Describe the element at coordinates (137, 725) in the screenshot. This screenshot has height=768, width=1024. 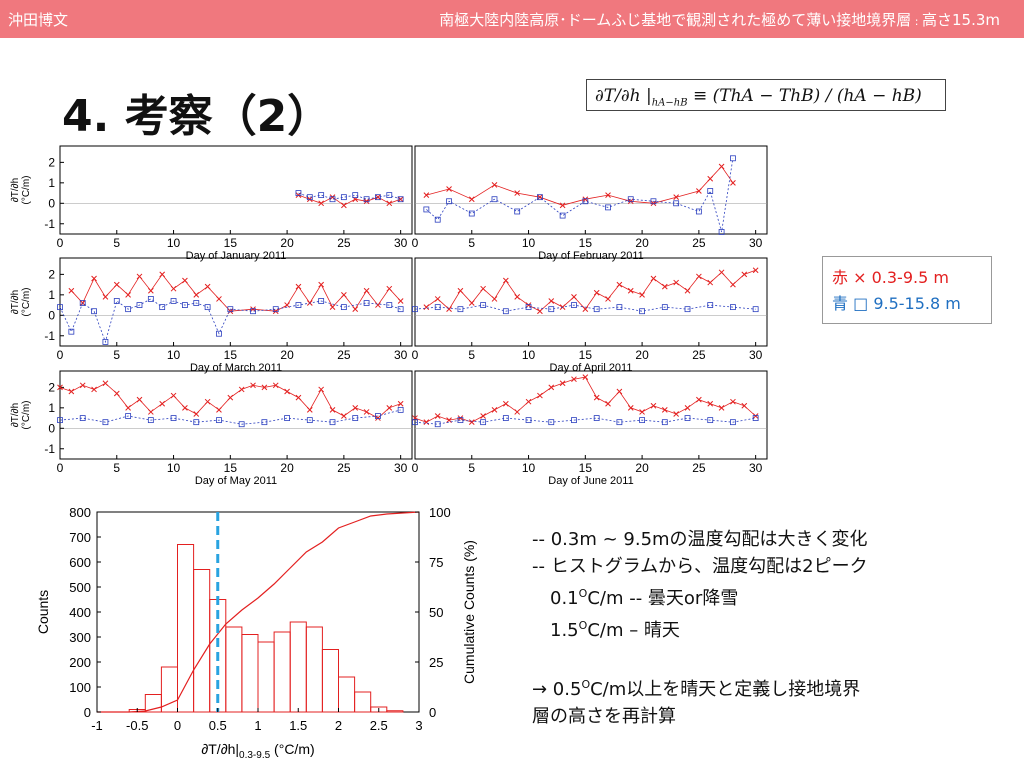
I see `x-tick-label: -0.5` at that location.